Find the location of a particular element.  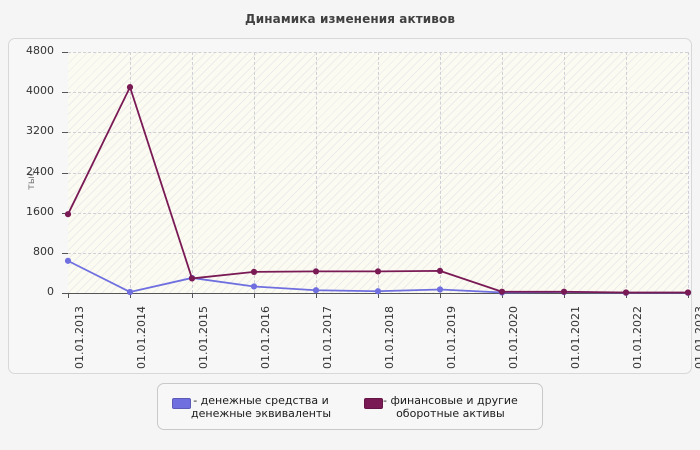

x-tick-label: 01.01.2014 is located at coordinates (141, 337).